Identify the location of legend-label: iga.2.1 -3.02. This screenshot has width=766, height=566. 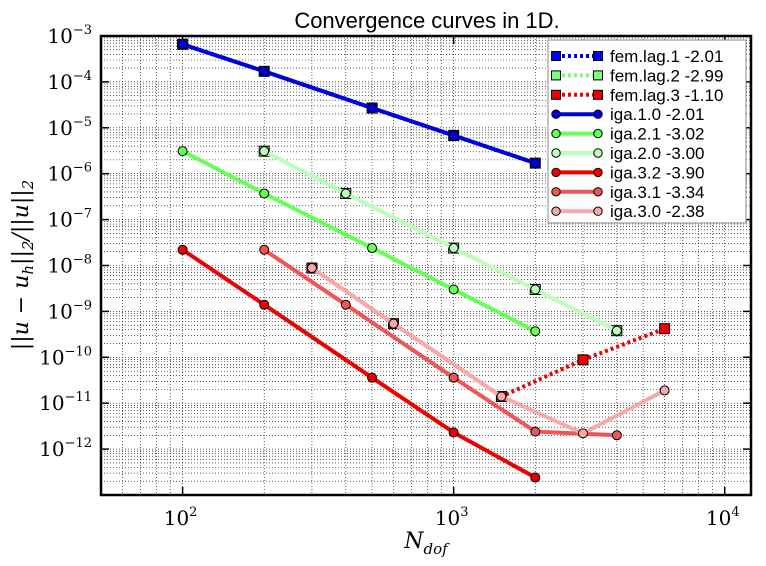
(657, 134).